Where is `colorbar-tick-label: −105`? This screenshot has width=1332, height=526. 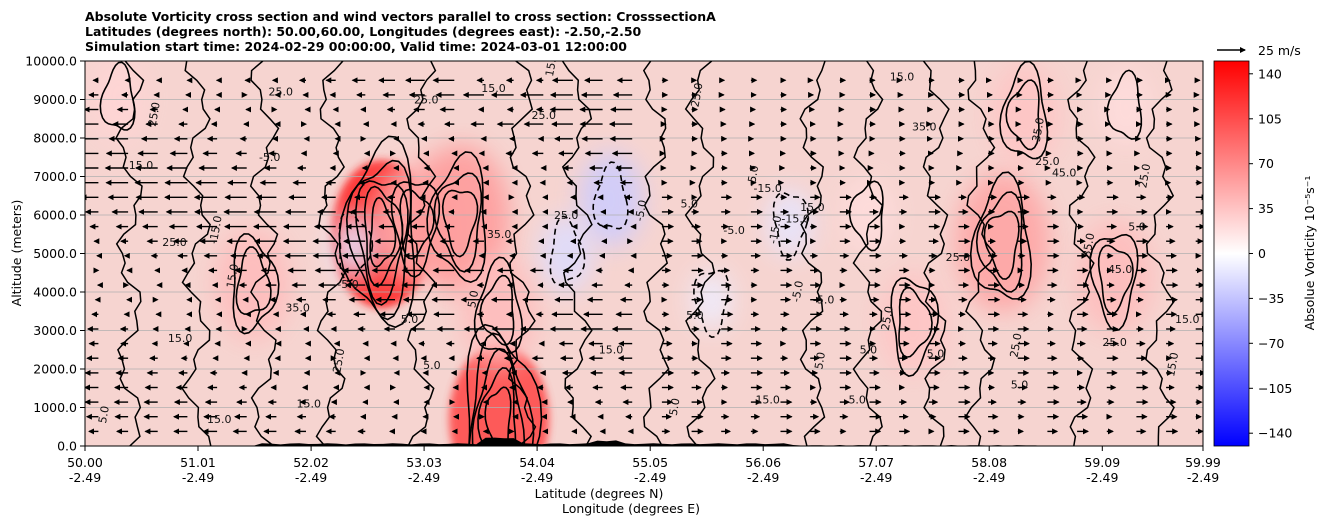 colorbar-tick-label: −105 is located at coordinates (1275, 388).